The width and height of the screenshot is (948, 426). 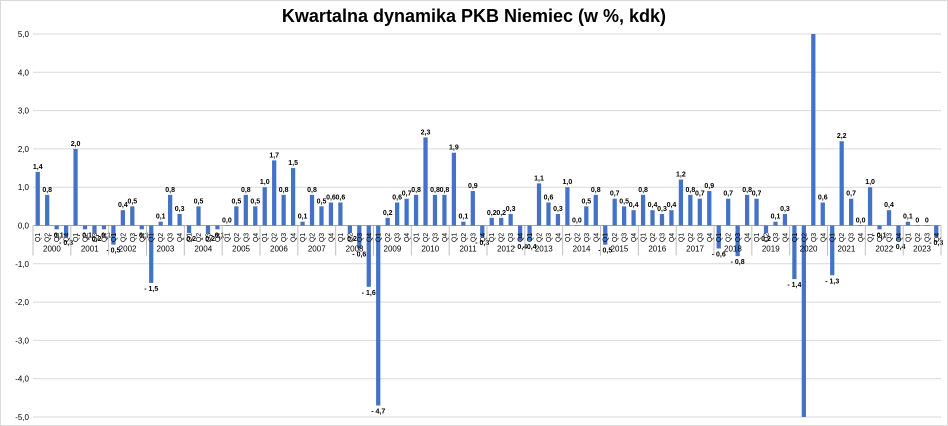 I want to click on data-label: 1,0, so click(x=870, y=182).